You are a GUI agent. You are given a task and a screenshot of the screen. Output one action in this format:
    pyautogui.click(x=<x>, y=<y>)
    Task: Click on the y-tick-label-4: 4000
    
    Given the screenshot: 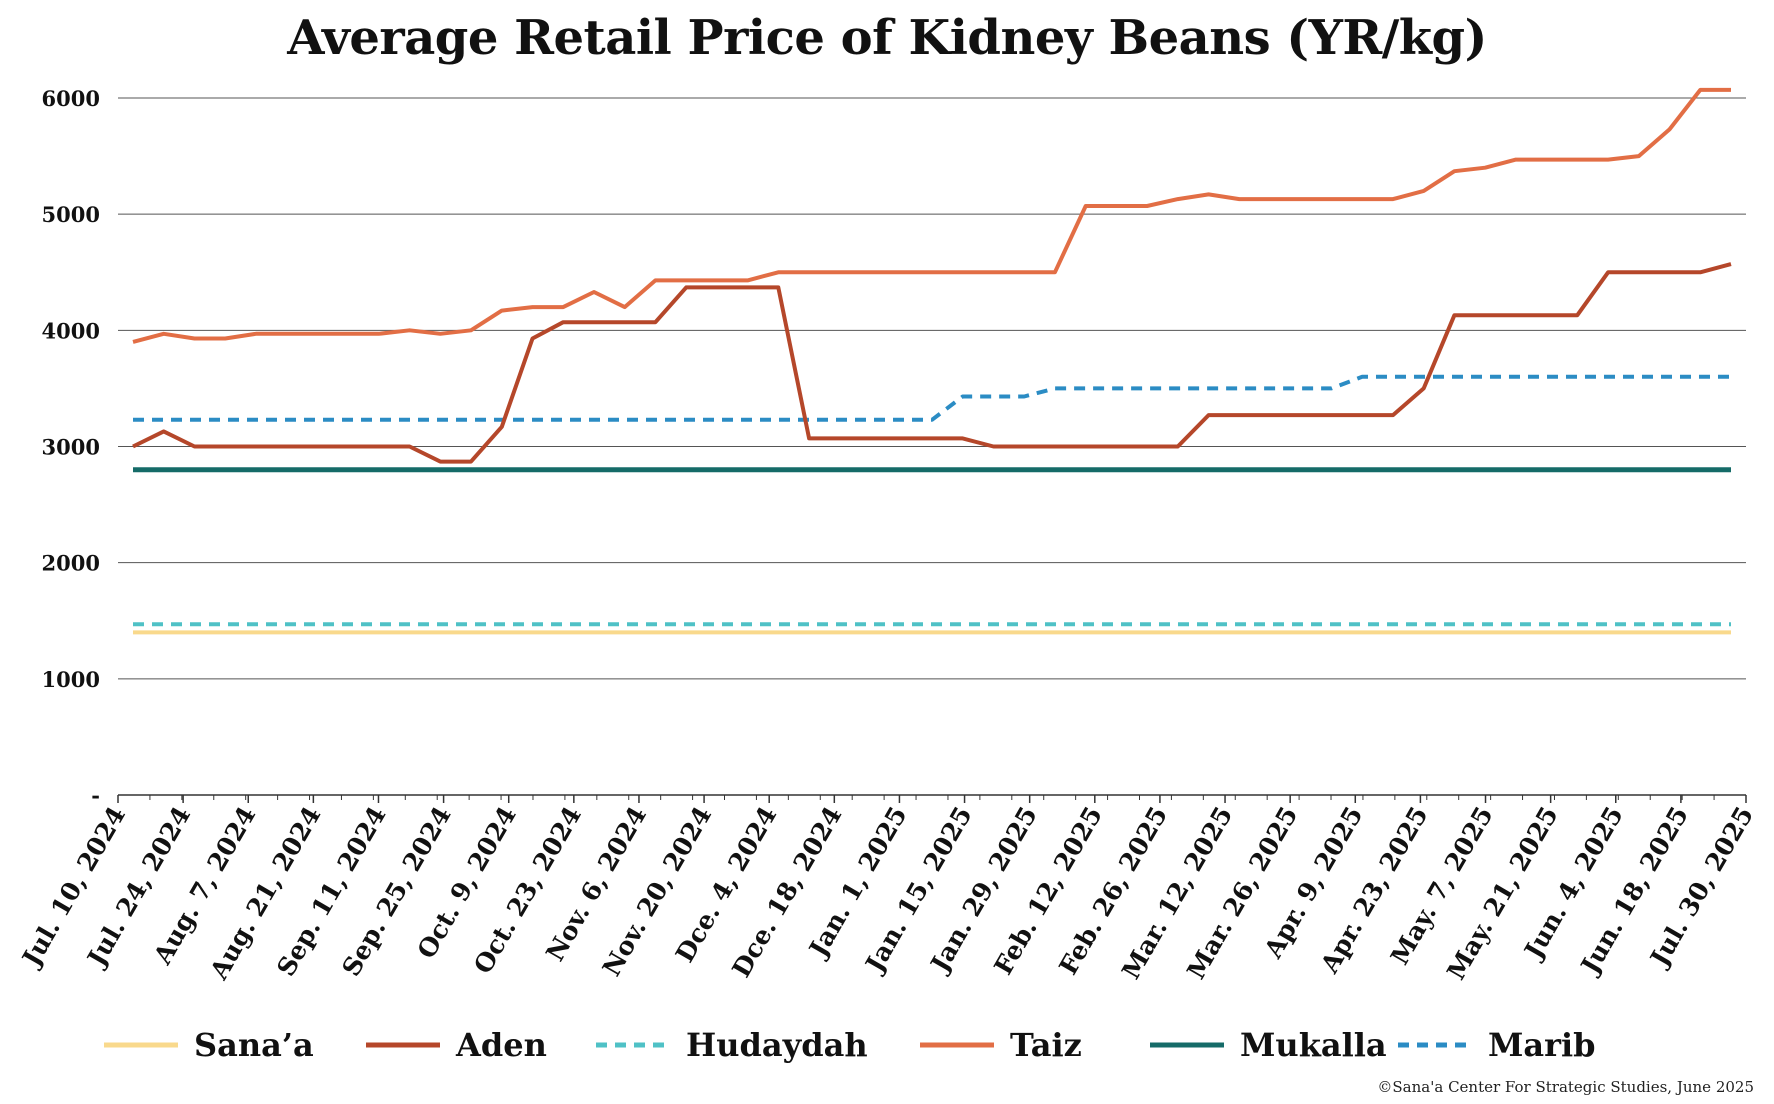 What is the action you would take?
    pyautogui.click(x=71, y=330)
    